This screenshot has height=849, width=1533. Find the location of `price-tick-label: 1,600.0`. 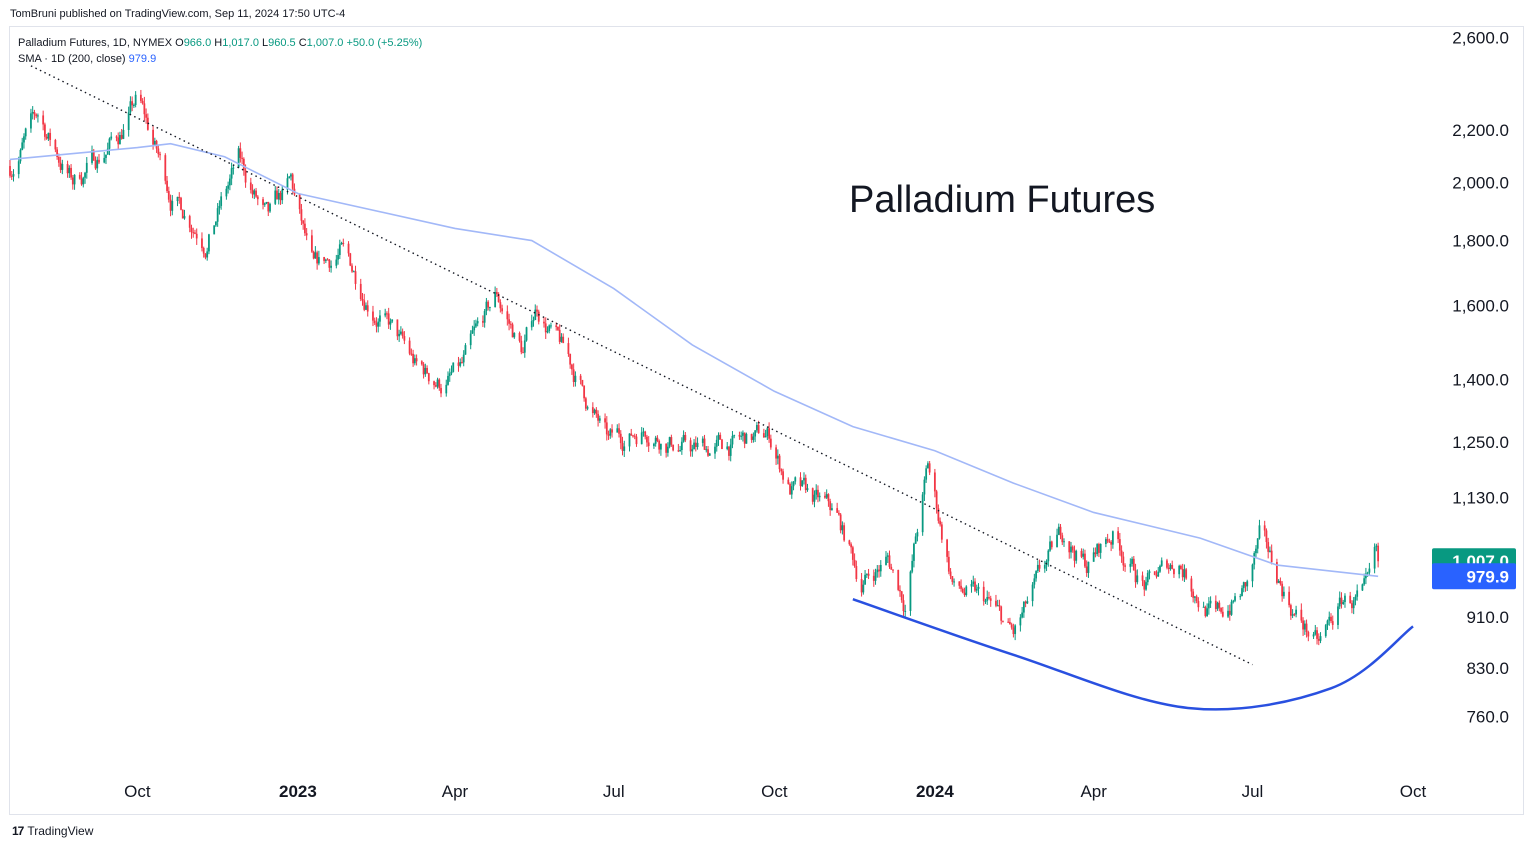

price-tick-label: 1,600.0 is located at coordinates (1480, 306).